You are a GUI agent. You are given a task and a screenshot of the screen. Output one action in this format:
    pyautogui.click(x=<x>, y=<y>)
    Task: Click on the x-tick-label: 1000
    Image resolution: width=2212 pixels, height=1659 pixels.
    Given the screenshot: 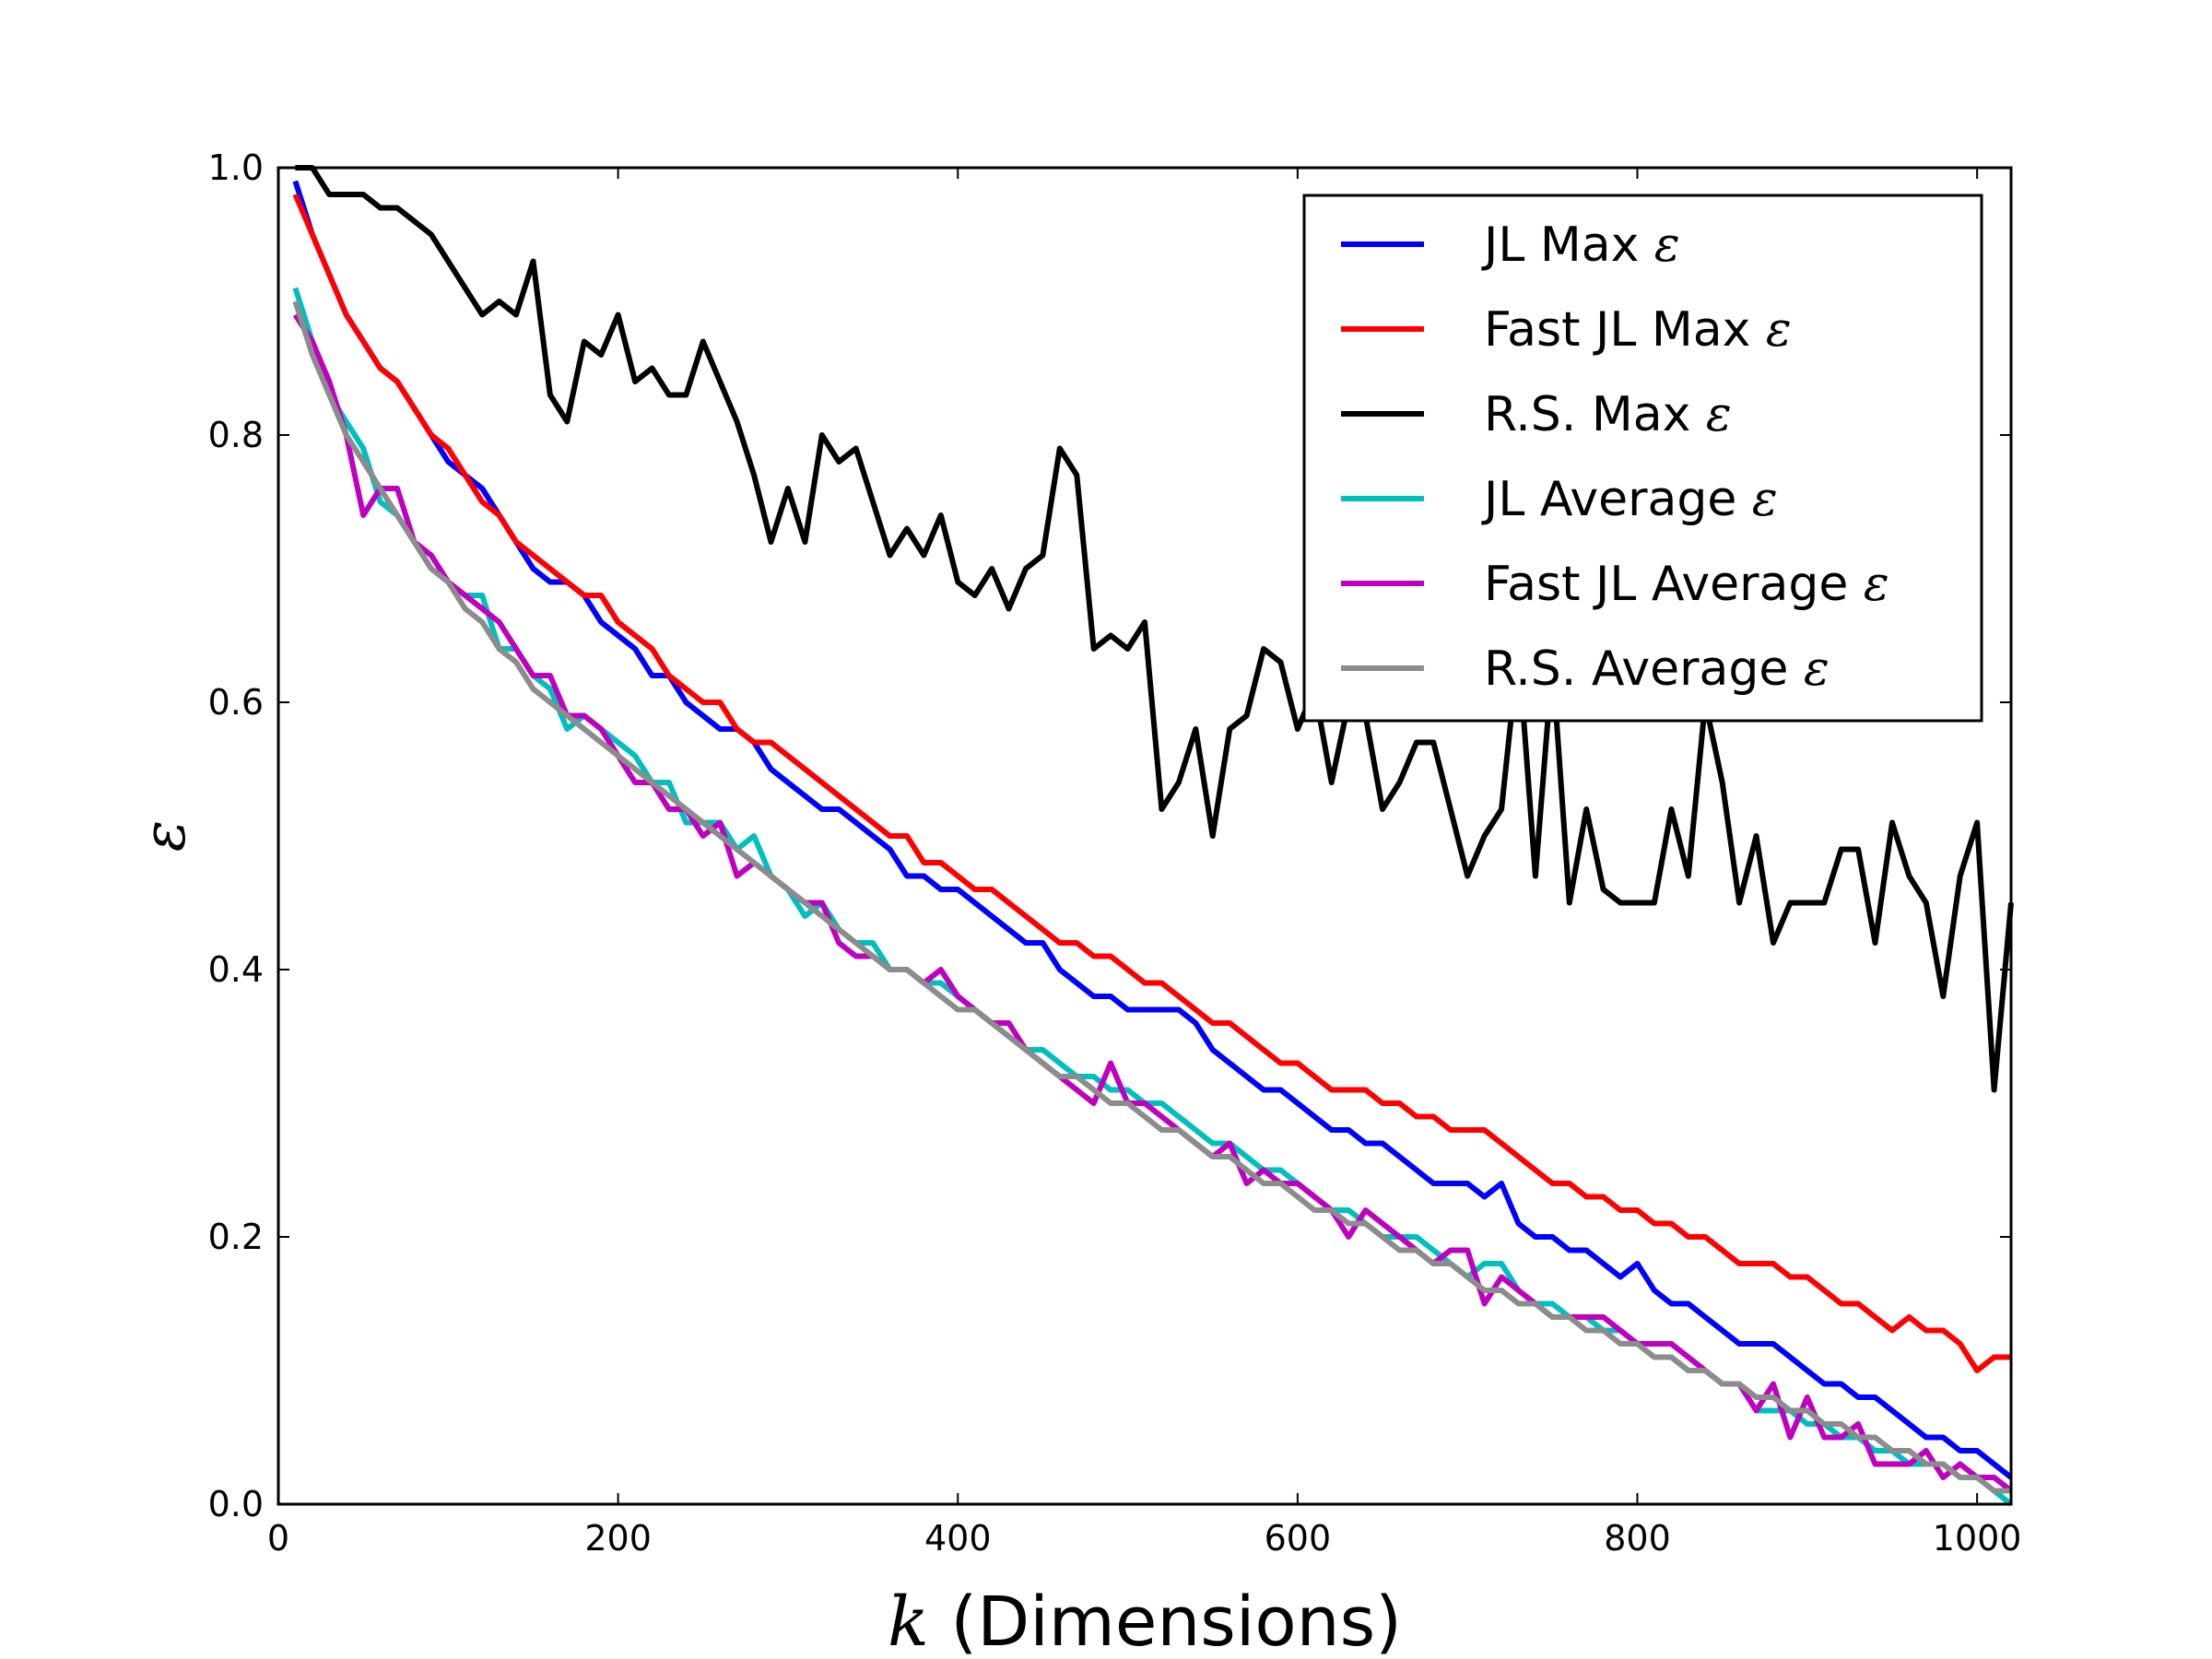 What is the action you would take?
    pyautogui.click(x=1977, y=1538)
    